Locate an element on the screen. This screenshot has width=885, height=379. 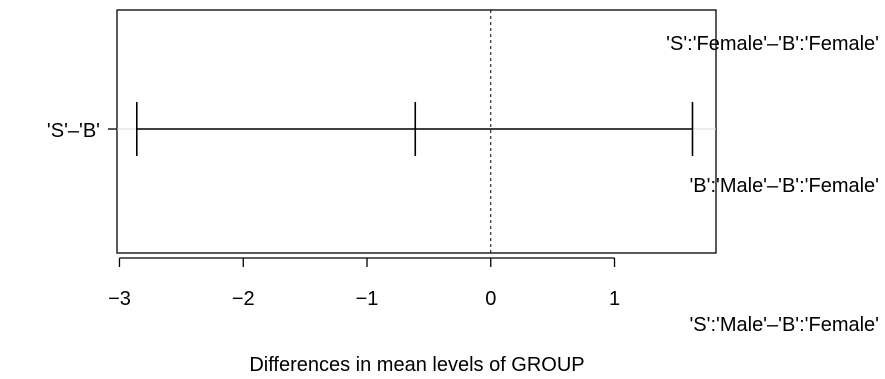
annotation-label-1: 'S':'Female'–'B':'Female' is located at coordinates (772, 44).